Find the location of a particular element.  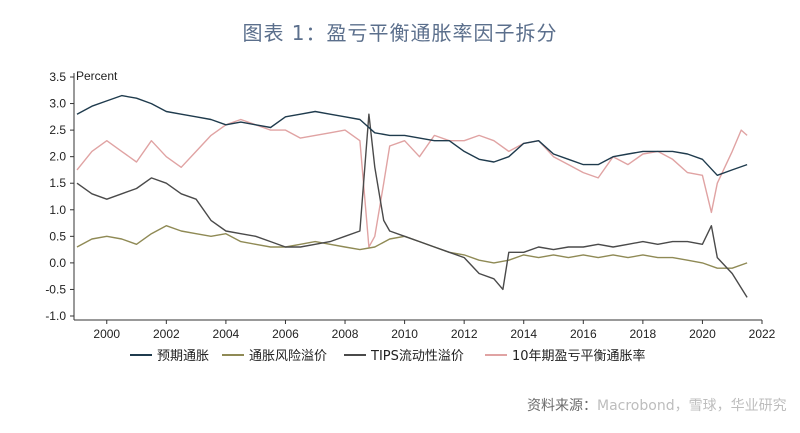

y-tick-label: 2.5 is located at coordinates (57, 130).